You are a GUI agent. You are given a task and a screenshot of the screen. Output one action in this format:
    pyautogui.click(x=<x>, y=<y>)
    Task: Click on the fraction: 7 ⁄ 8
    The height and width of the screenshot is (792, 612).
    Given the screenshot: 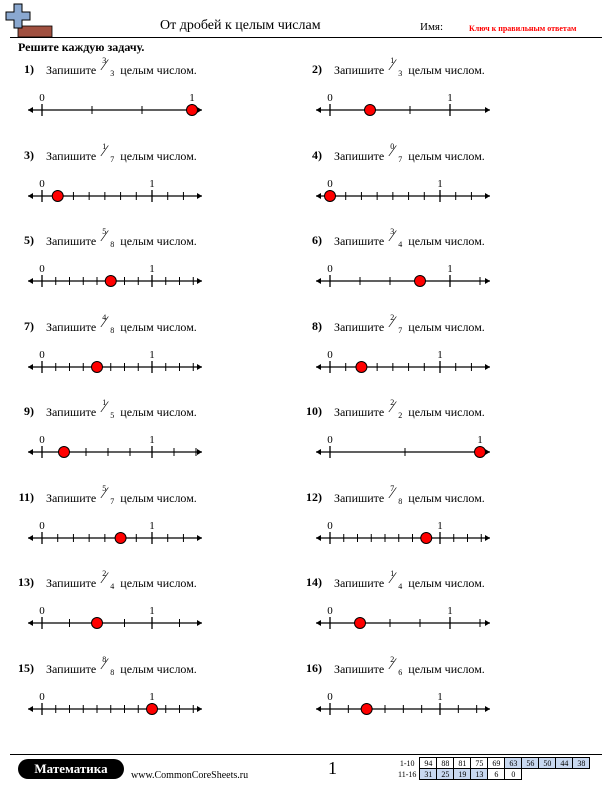 What is the action you would take?
    pyautogui.click(x=396, y=496)
    